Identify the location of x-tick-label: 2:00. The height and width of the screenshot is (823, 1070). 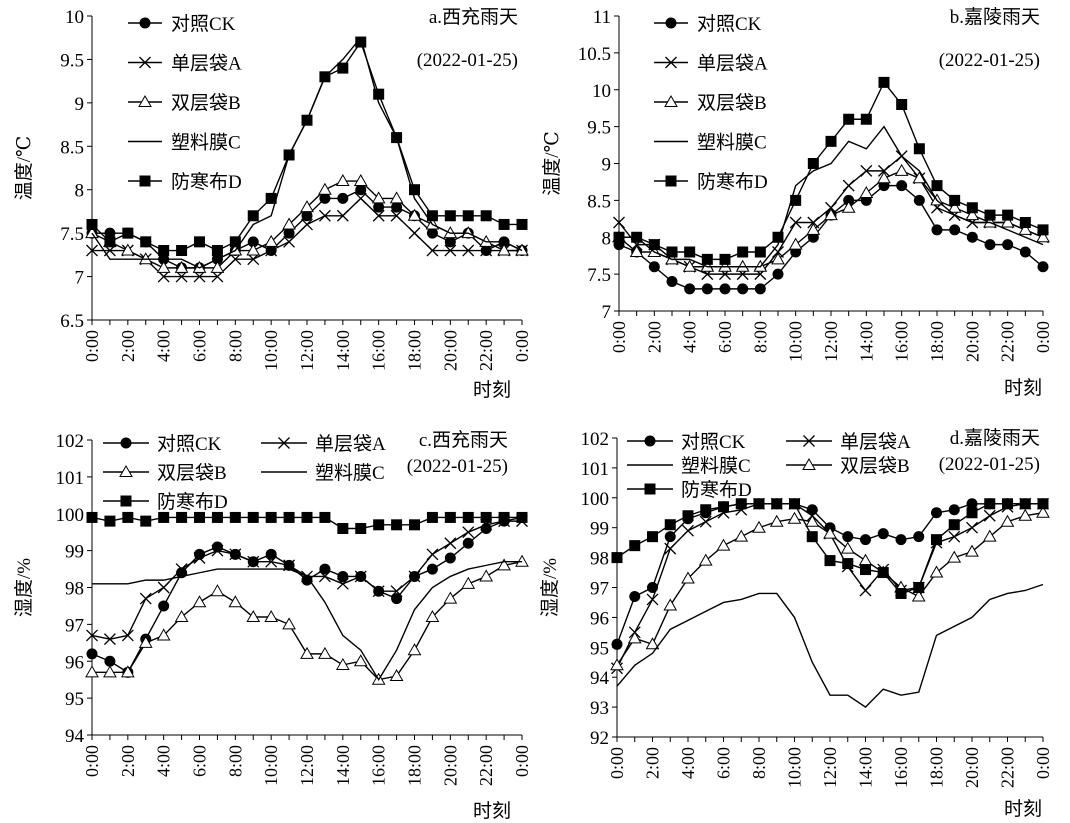
(654, 337).